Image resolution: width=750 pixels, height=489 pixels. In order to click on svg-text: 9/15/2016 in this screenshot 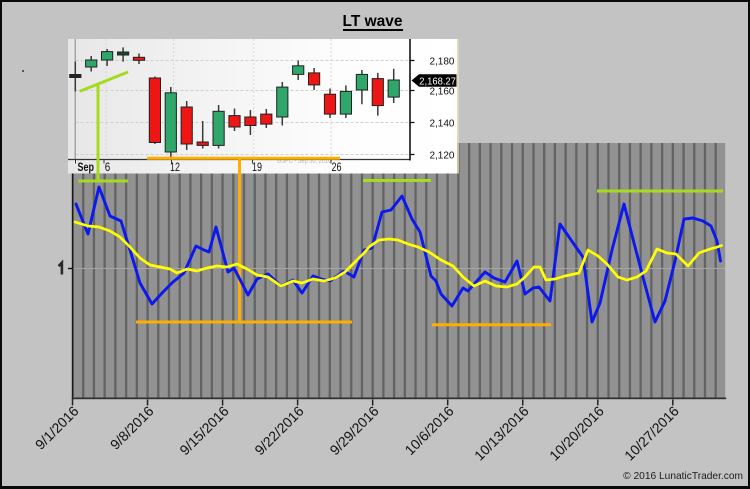, I will do `click(204, 431)`.